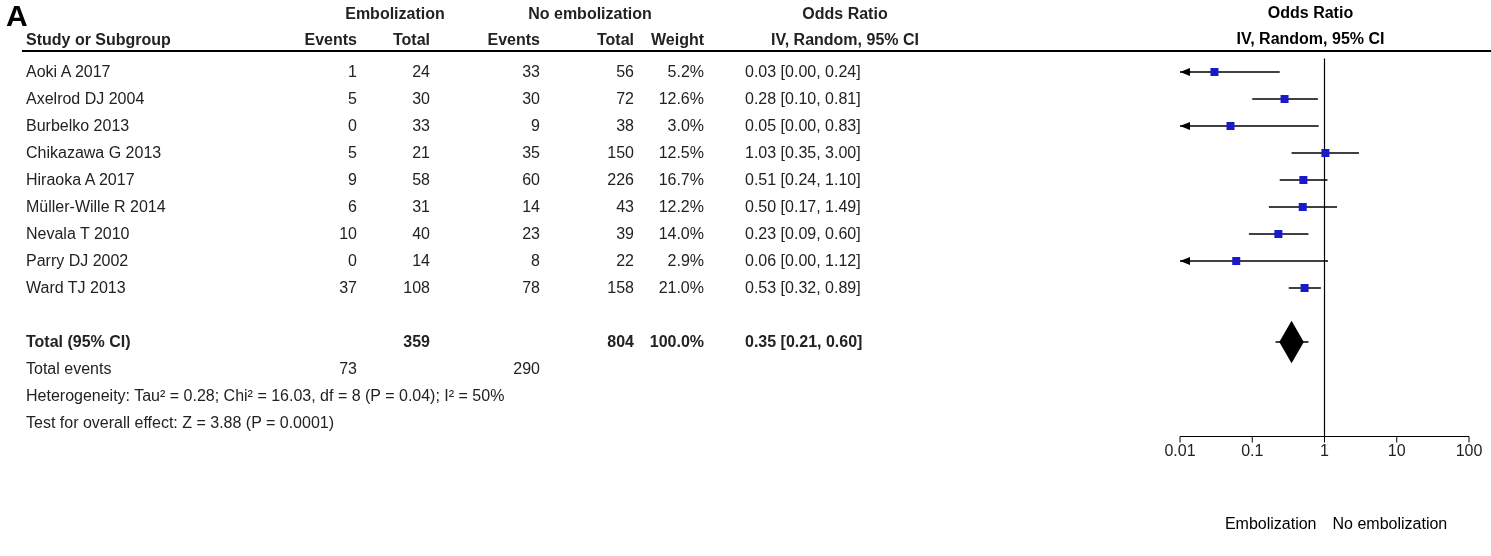 The image size is (1491, 556). I want to click on text: 0.28 [0.10, 0.81], so click(803, 99).